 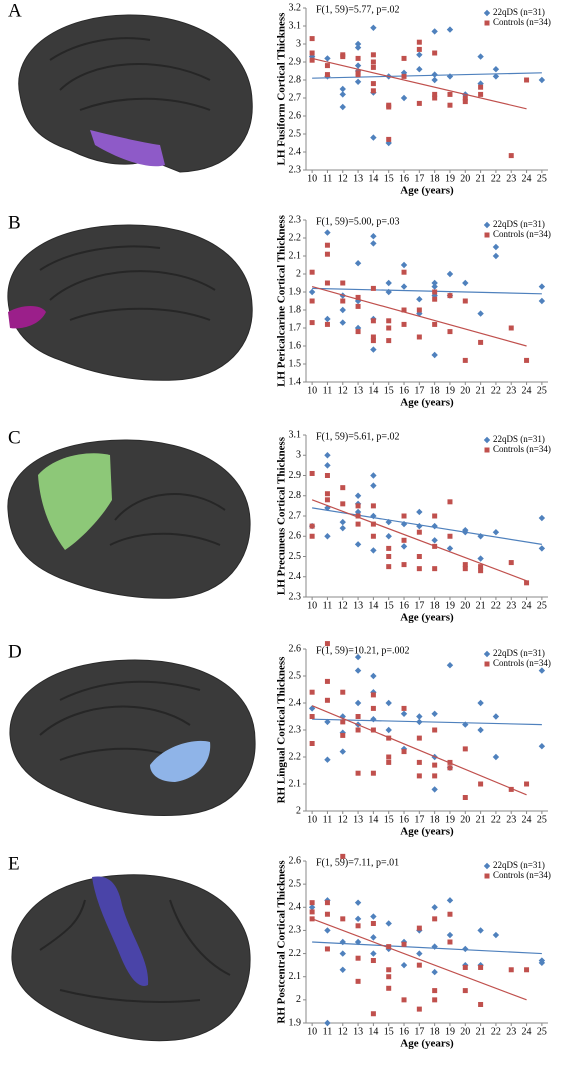 I want to click on region, so click(x=27, y=317).